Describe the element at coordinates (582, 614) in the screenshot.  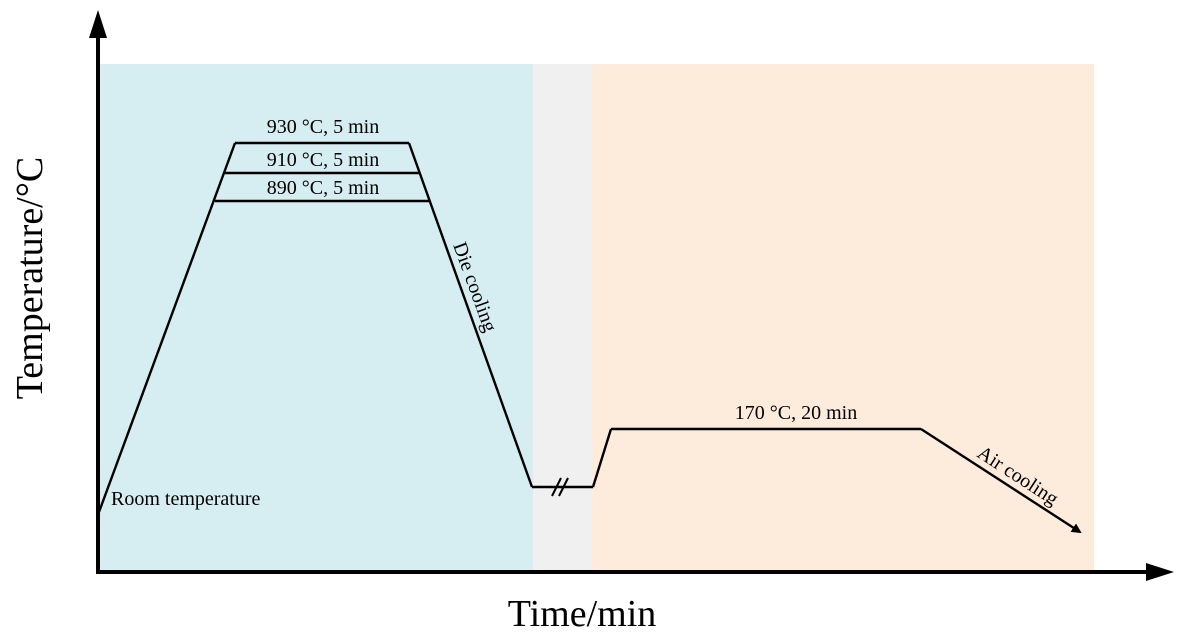
I see `x-axis-title: Time/min` at that location.